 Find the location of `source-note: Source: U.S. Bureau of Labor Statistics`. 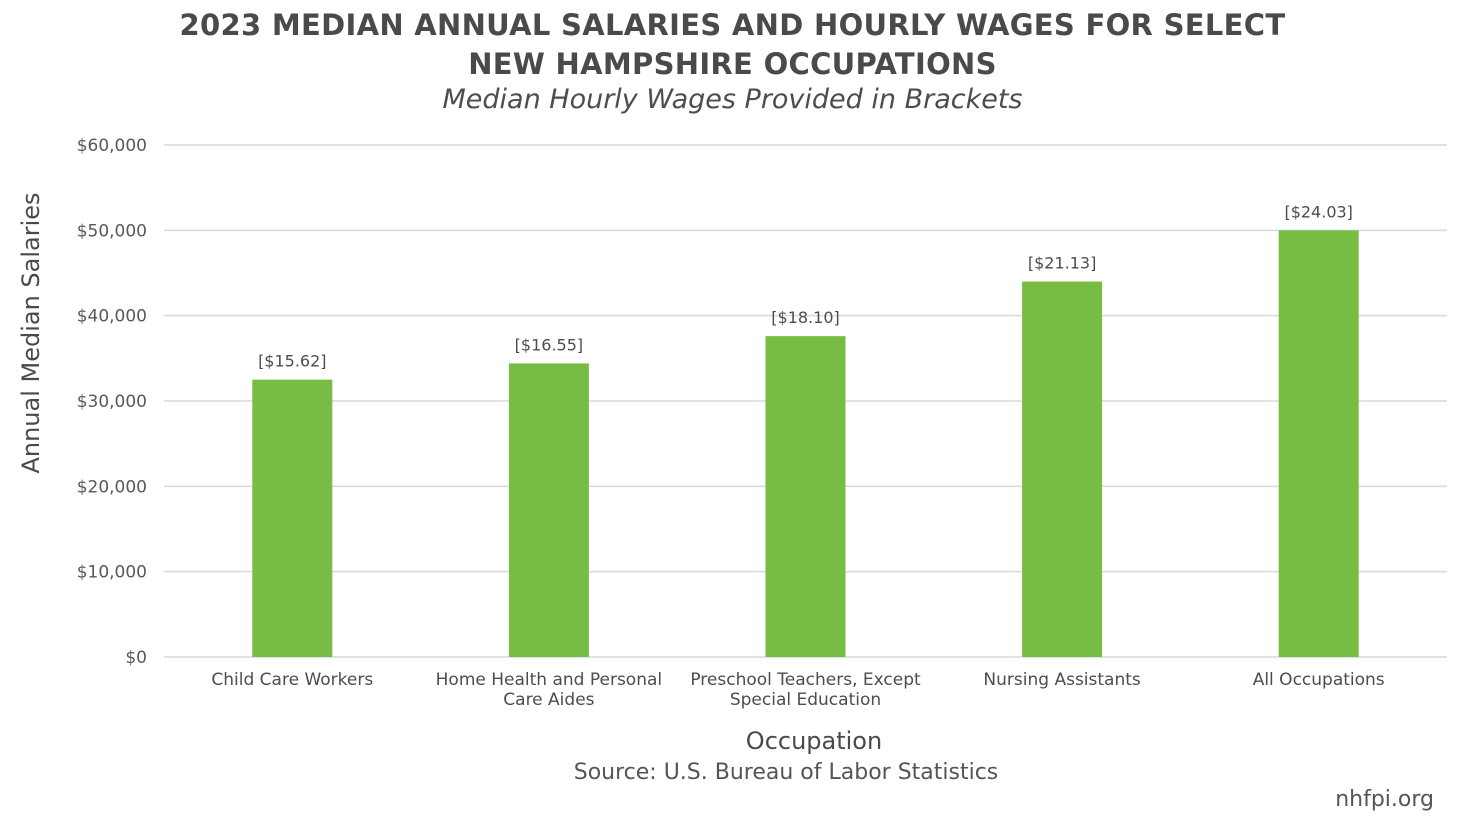

source-note: Source: U.S. Bureau of Labor Statistics is located at coordinates (786, 772).